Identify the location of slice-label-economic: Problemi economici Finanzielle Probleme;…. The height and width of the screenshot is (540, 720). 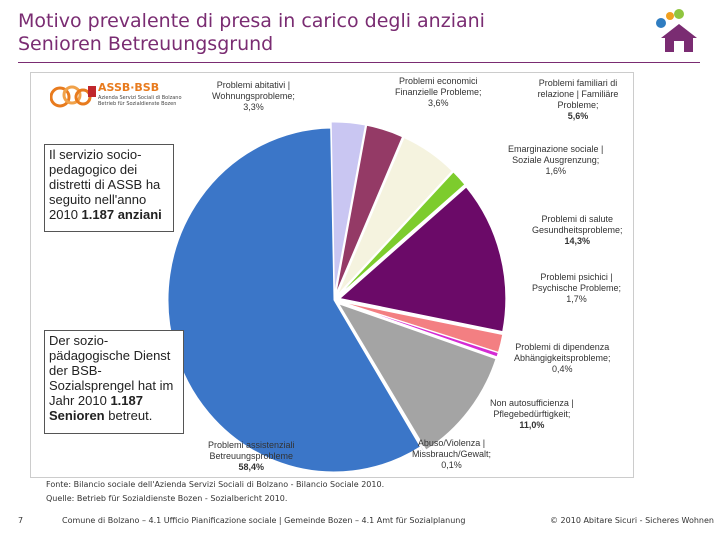
(438, 92).